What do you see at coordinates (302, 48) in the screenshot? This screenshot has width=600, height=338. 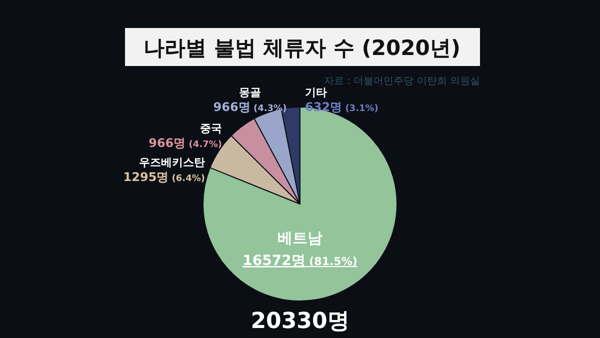 I see `chart-title: 나라별 불법 체류자 수 (2020년)` at bounding box center [302, 48].